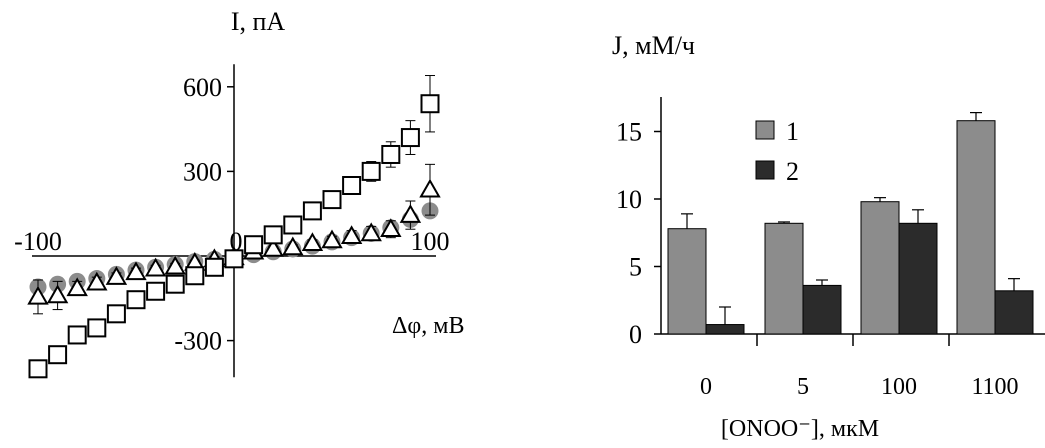 The image size is (1045, 448). What do you see at coordinates (777, 151) in the screenshot?
I see `legend: 1 2` at bounding box center [777, 151].